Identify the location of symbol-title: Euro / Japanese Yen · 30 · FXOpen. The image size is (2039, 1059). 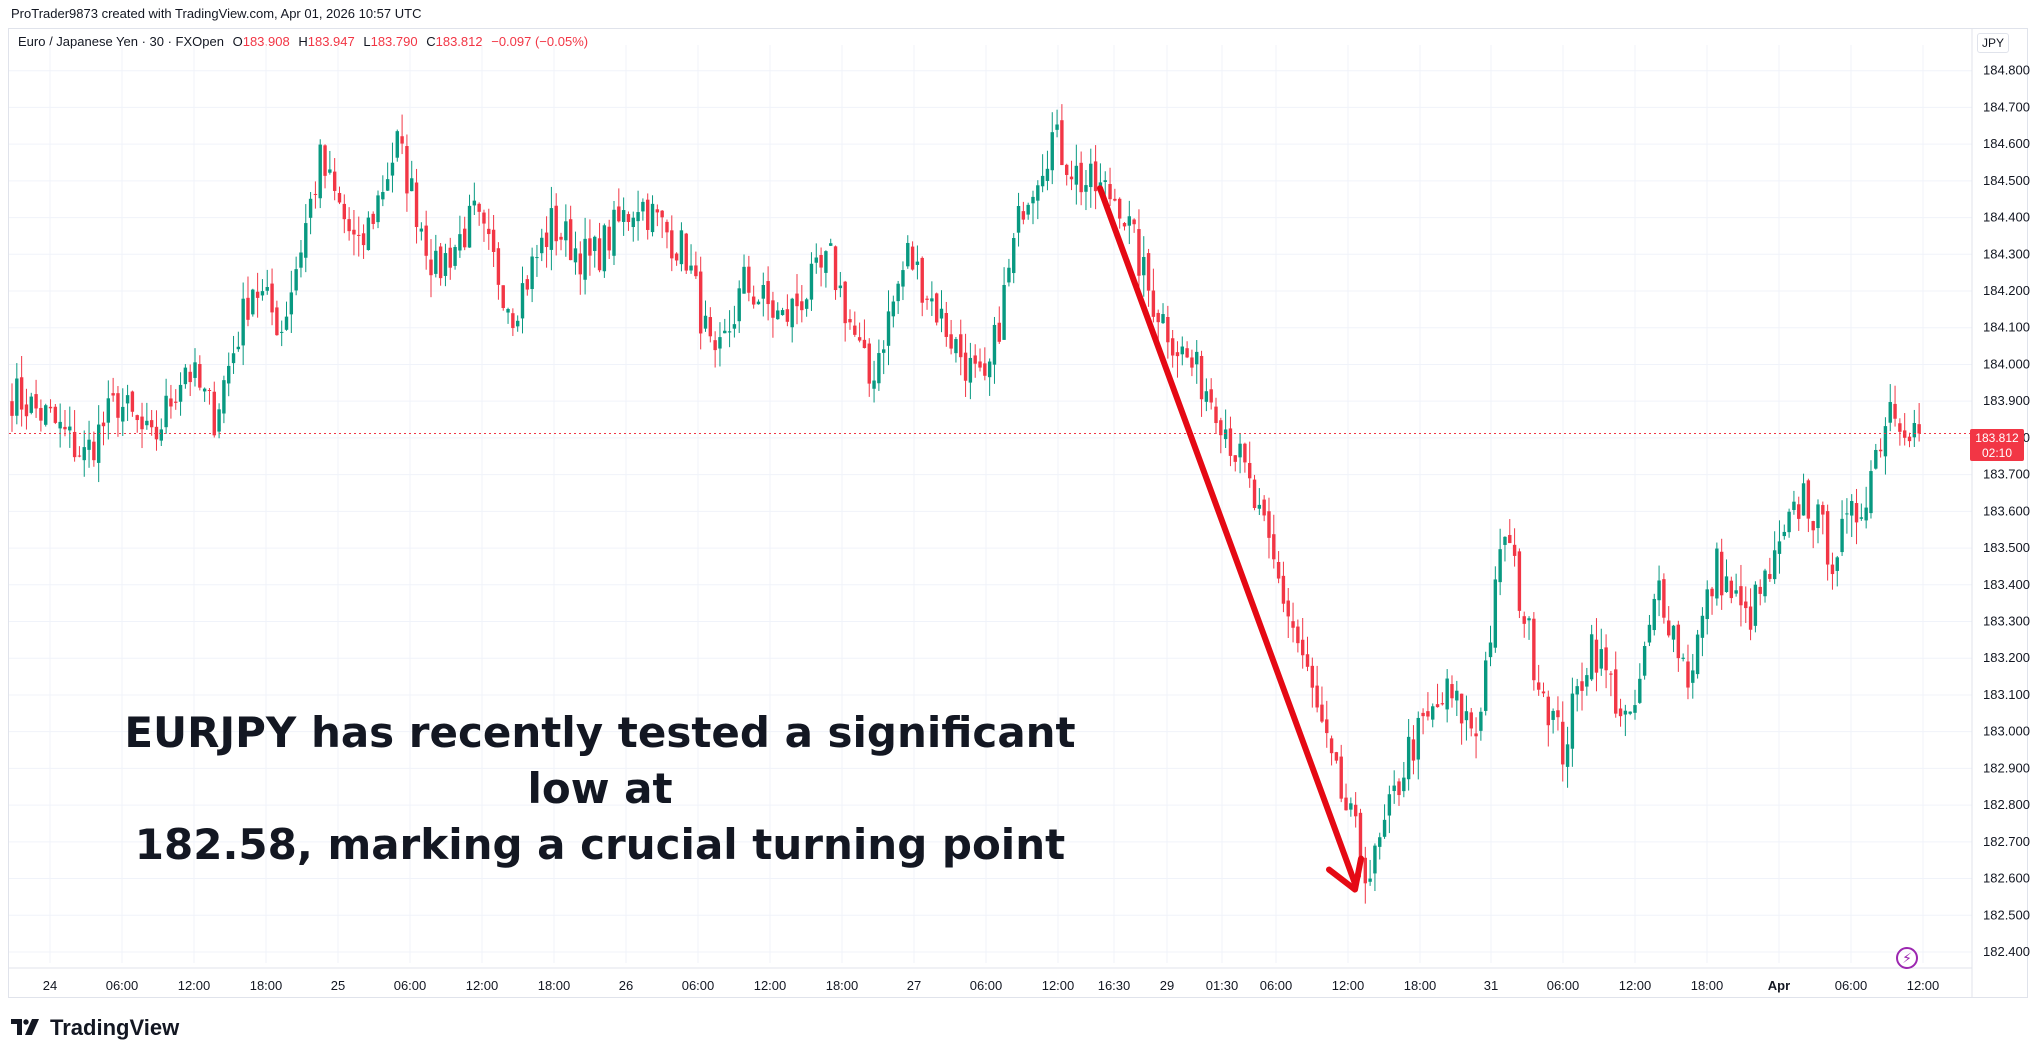
(121, 41).